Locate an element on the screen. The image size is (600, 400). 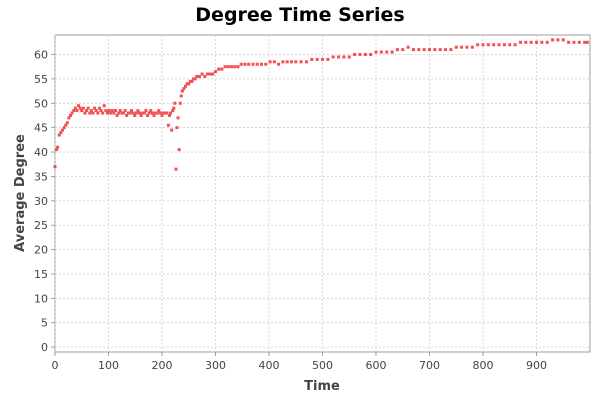
x-tick-label: 0 is located at coordinates (55, 365).